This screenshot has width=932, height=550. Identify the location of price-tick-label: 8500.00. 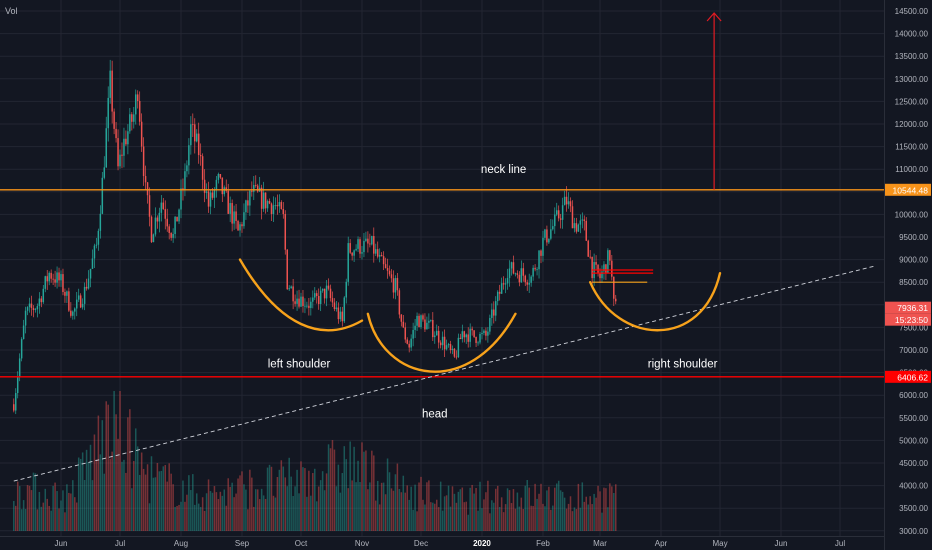
(913, 282).